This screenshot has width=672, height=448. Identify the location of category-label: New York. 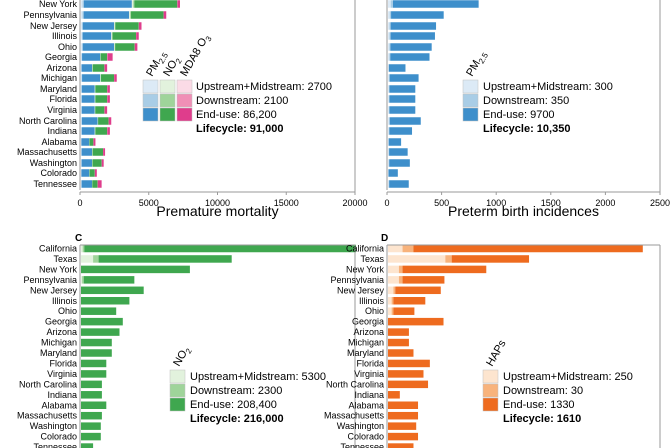
(365, 269).